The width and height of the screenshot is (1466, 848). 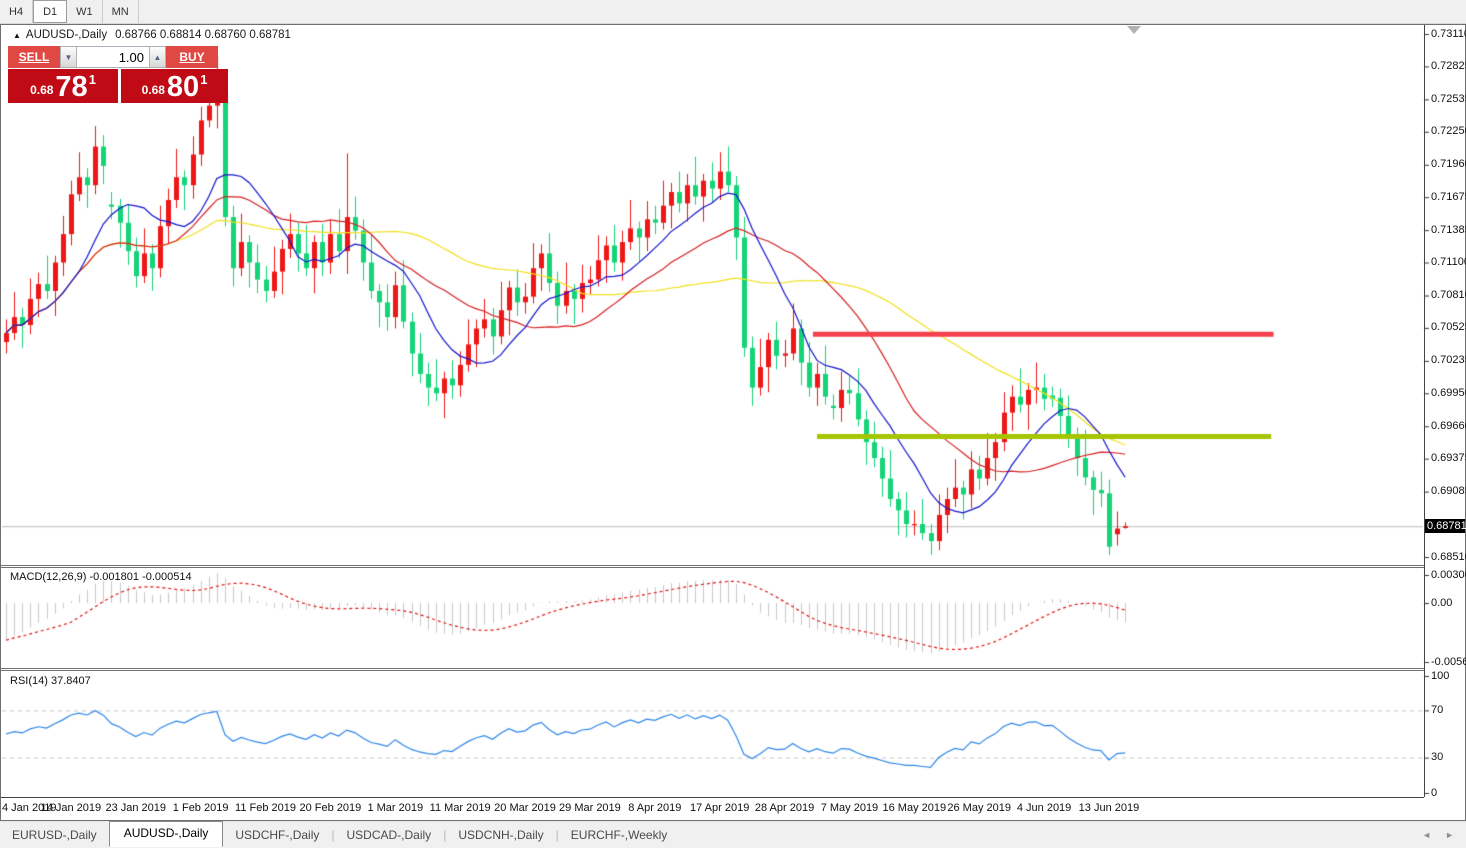 What do you see at coordinates (1109, 808) in the screenshot?
I see `date-tick-label: 13 Jun 2019` at bounding box center [1109, 808].